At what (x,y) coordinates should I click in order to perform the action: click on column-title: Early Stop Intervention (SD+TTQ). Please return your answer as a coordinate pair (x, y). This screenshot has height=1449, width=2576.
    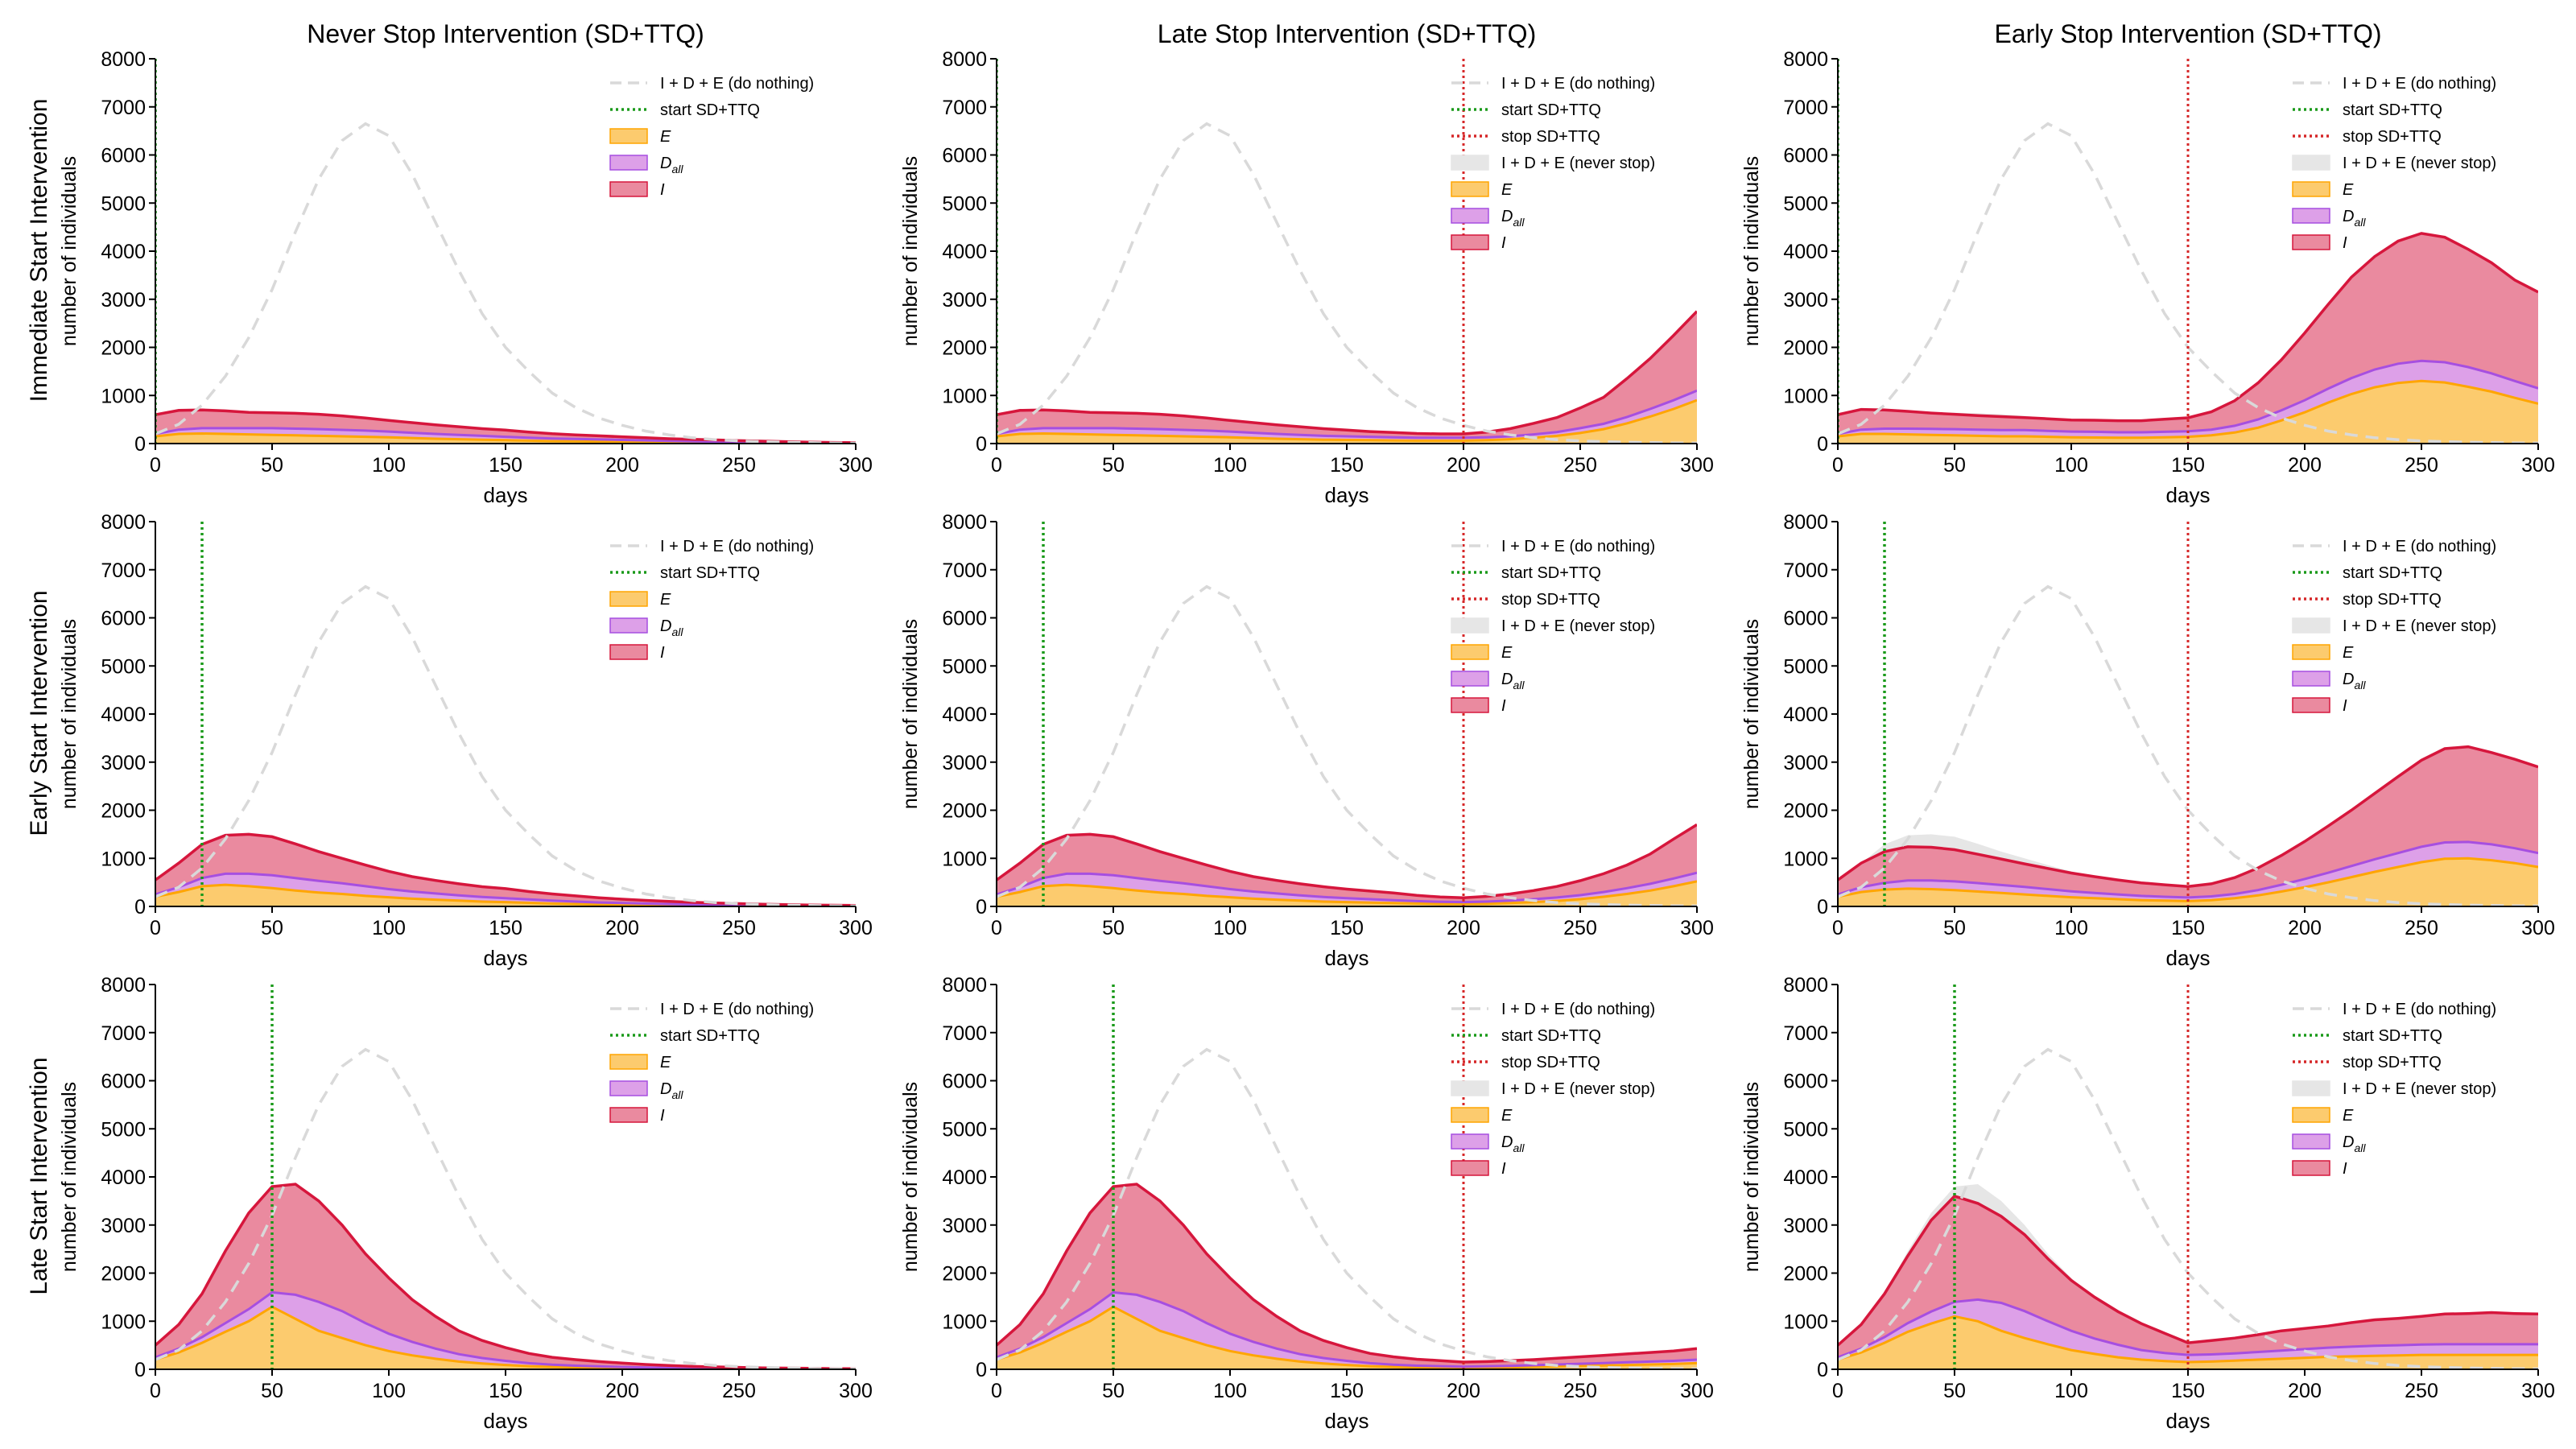
    Looking at the image, I should click on (2187, 33).